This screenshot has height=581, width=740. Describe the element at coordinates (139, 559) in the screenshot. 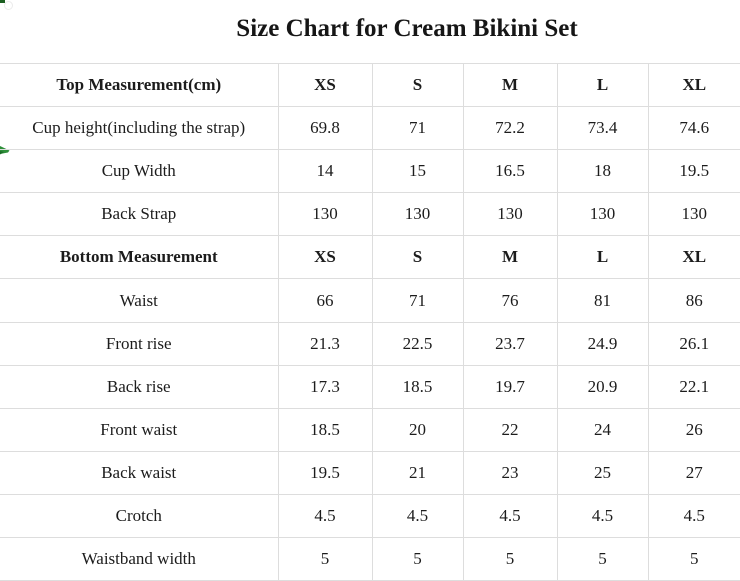

I see `measurement-label: Waistband width` at that location.